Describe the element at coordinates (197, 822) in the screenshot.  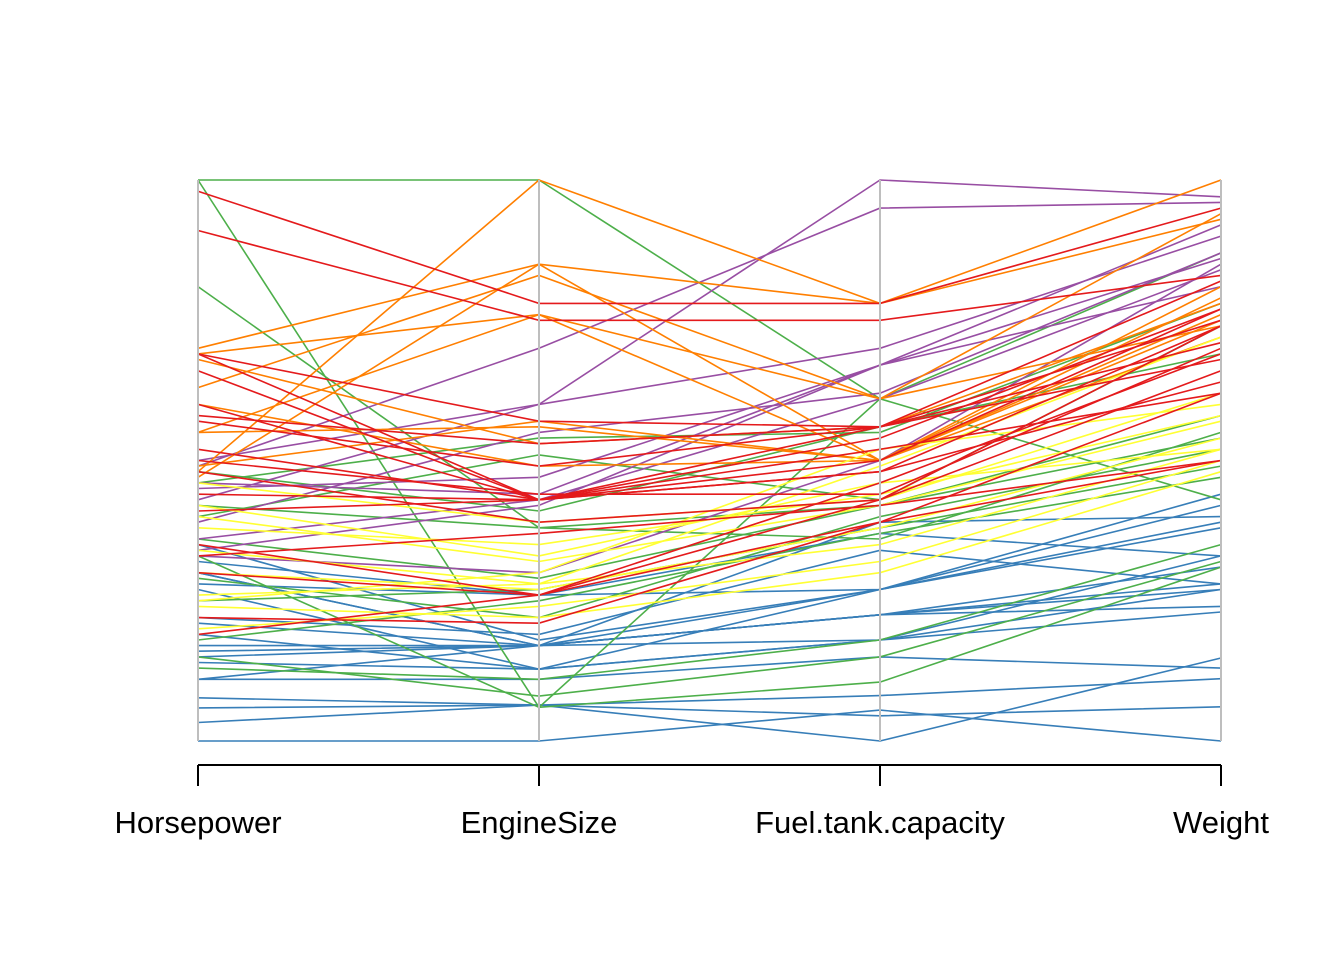
I see `axis-label-horsepower: Horsepower` at that location.